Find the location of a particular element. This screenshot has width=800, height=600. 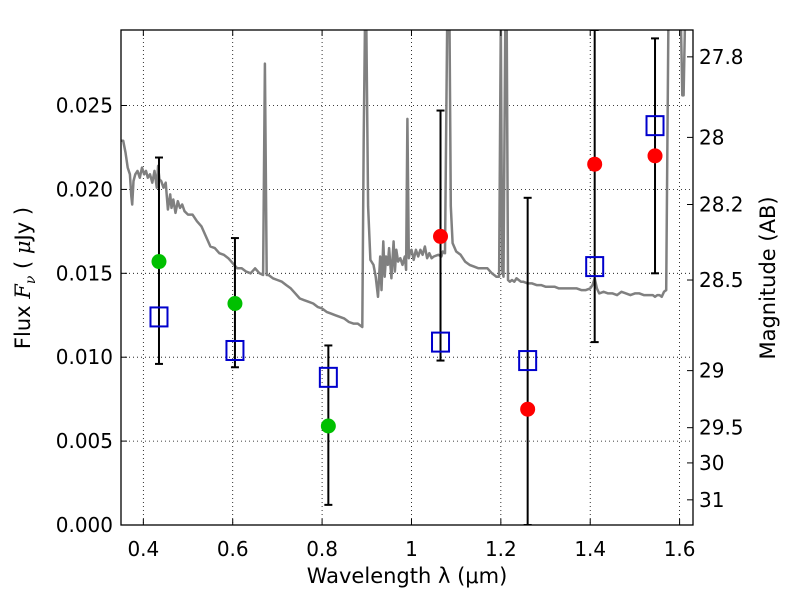

y-label-unit-rest: Jy ) is located at coordinates (23, 225).